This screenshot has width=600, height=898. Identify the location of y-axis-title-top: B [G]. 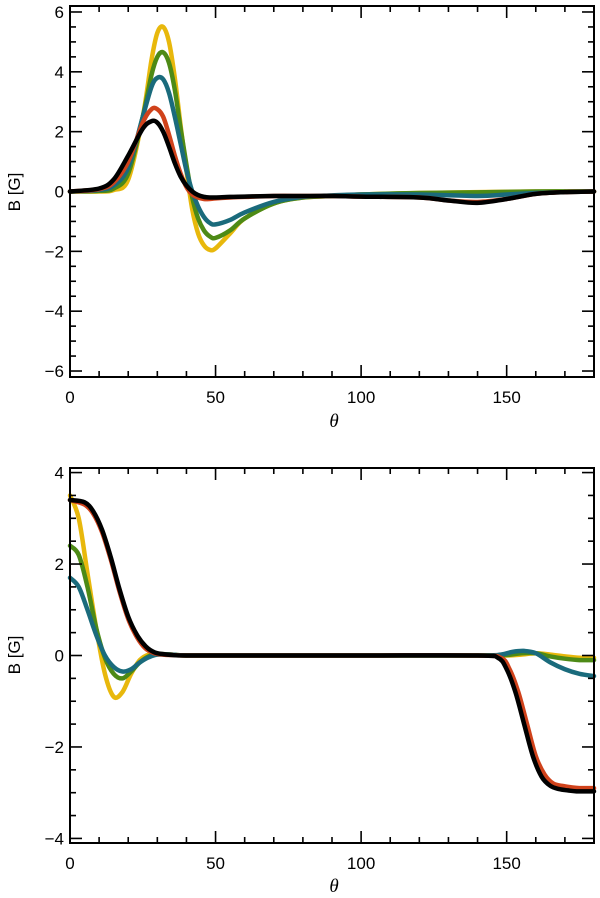
(14, 192).